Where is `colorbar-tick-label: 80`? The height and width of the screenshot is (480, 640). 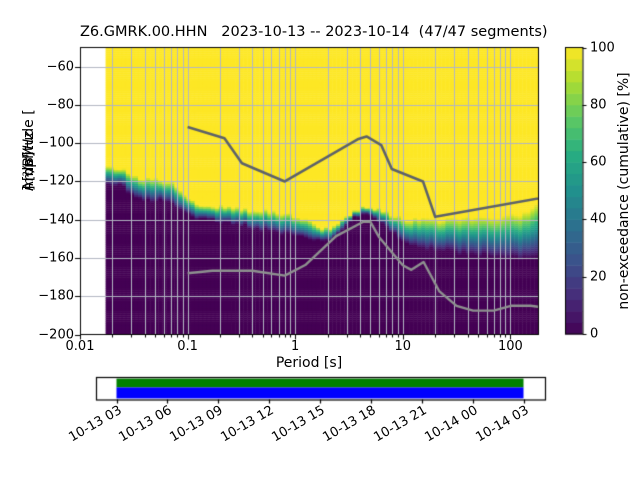
colorbar-tick-label: 80 is located at coordinates (598, 105).